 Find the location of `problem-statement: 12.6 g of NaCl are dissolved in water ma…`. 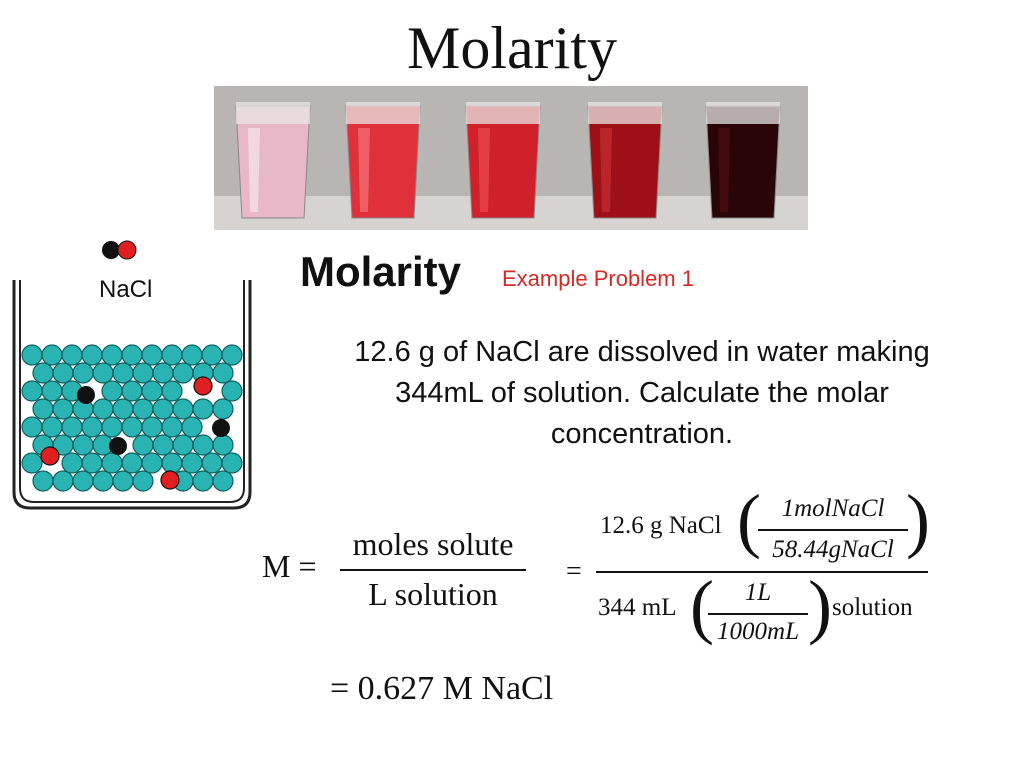

problem-statement: 12.6 g of NaCl are dissolved in water ma… is located at coordinates (642, 393).